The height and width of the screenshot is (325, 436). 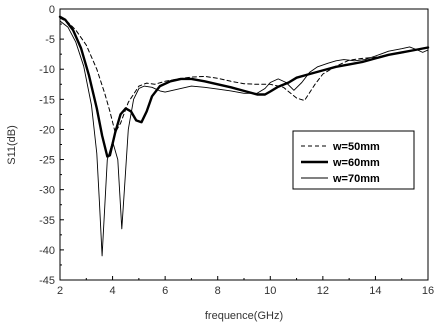 What do you see at coordinates (165, 291) in the screenshot?
I see `x-tick-label: 6` at bounding box center [165, 291].